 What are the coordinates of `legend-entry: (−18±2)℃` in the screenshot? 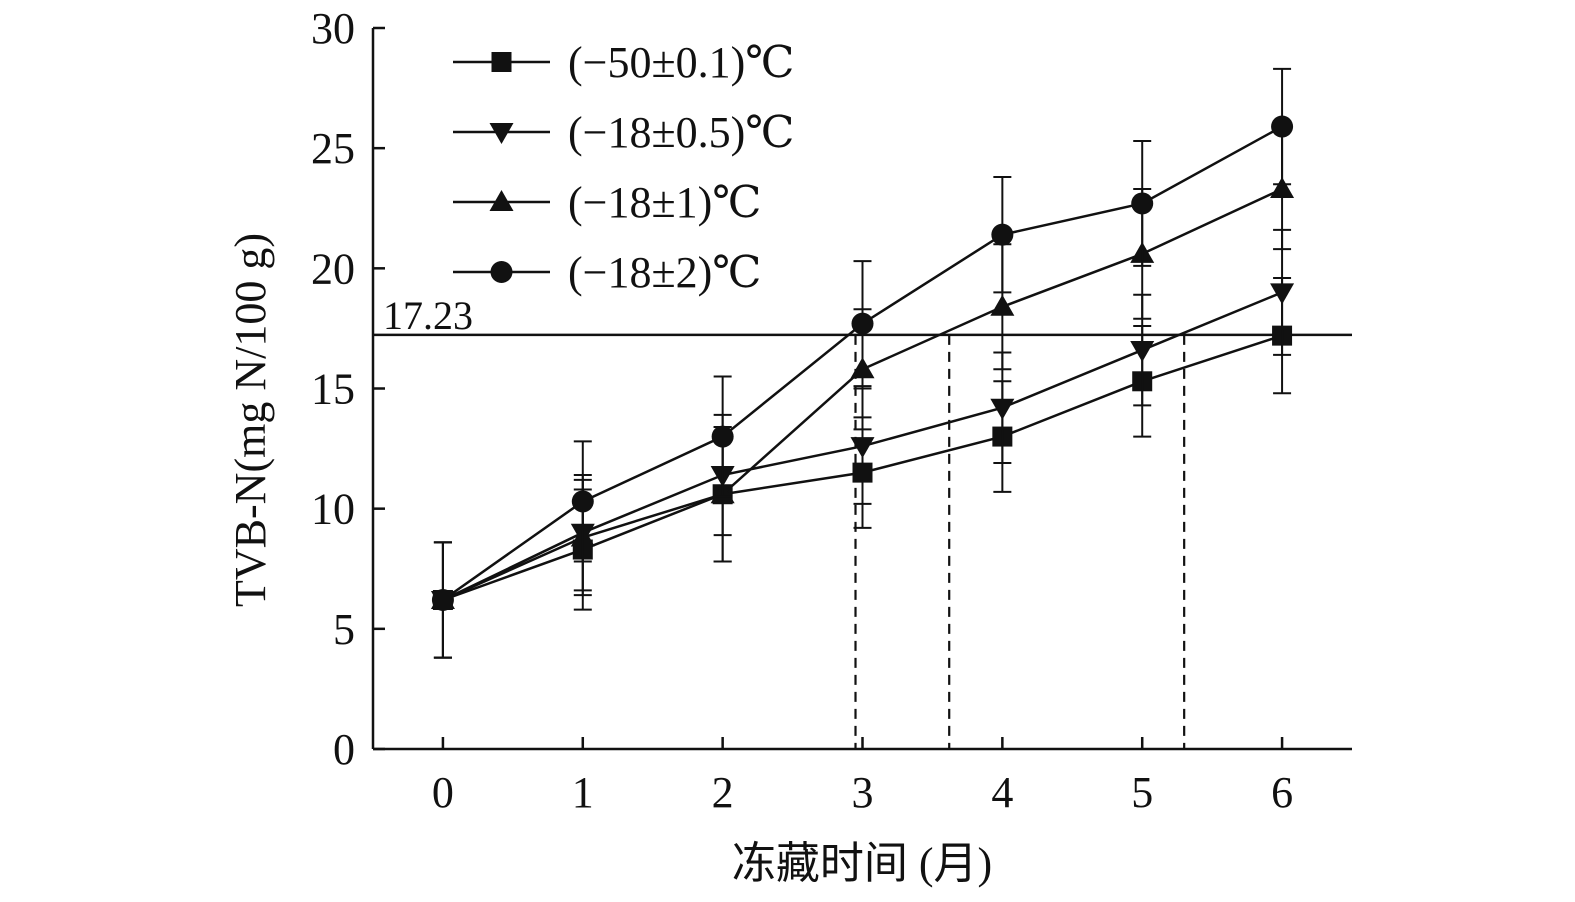 It's located at (607, 272).